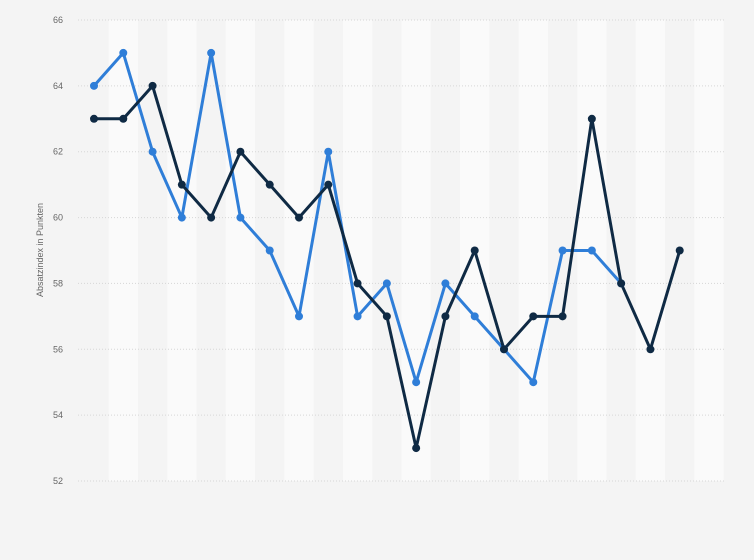  Describe the element at coordinates (58, 250) in the screenshot. I see `y-axis-ticks: 52 54 56 58 60 62 64 66` at that location.